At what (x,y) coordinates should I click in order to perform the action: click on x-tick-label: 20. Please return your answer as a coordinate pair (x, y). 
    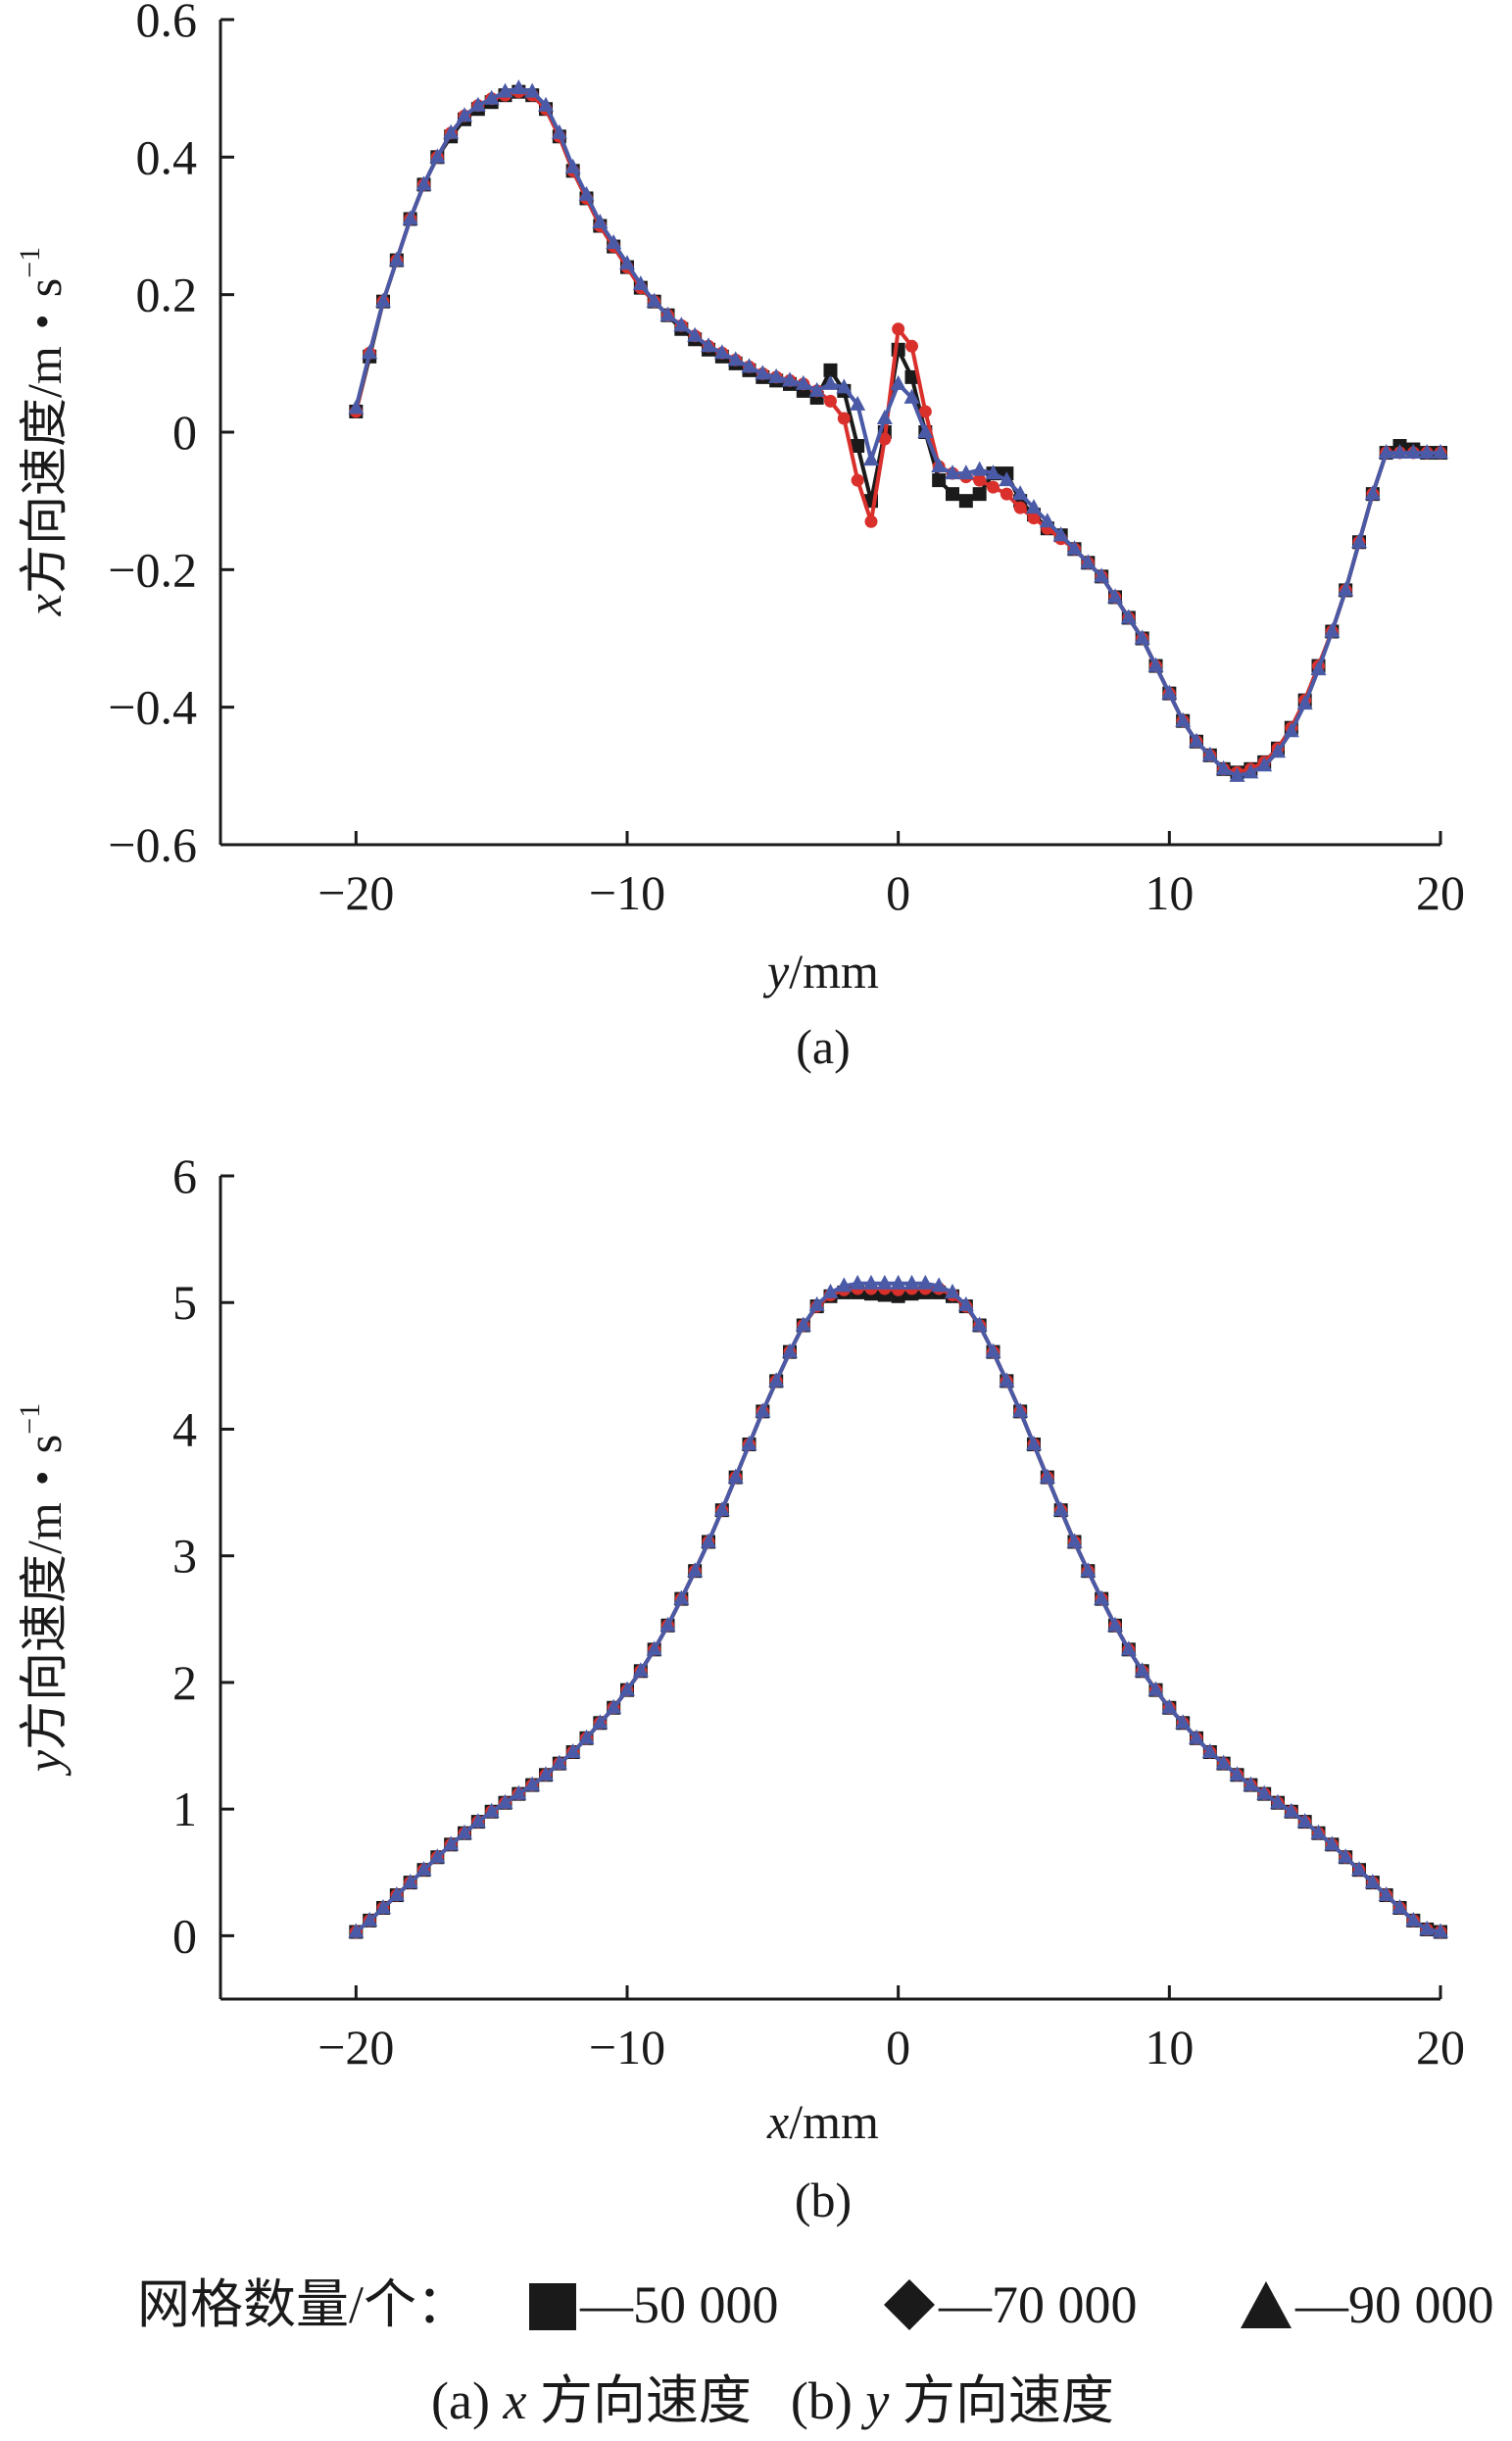
    Looking at the image, I should click on (1440, 893).